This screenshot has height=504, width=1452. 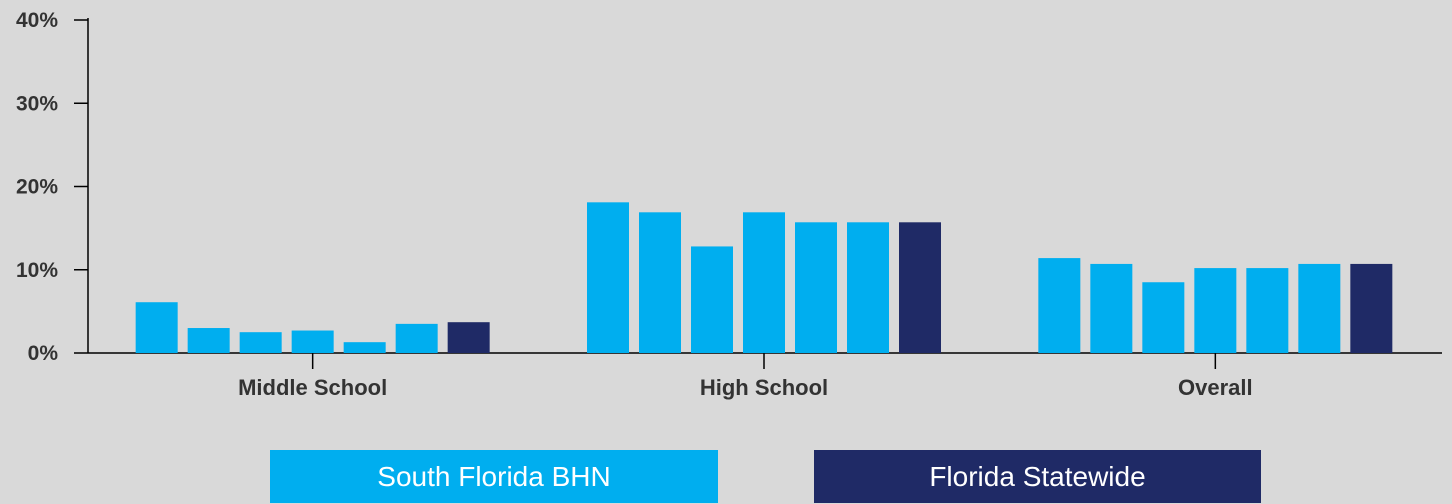 What do you see at coordinates (37, 270) in the screenshot?
I see `y-tick-label: 10%` at bounding box center [37, 270].